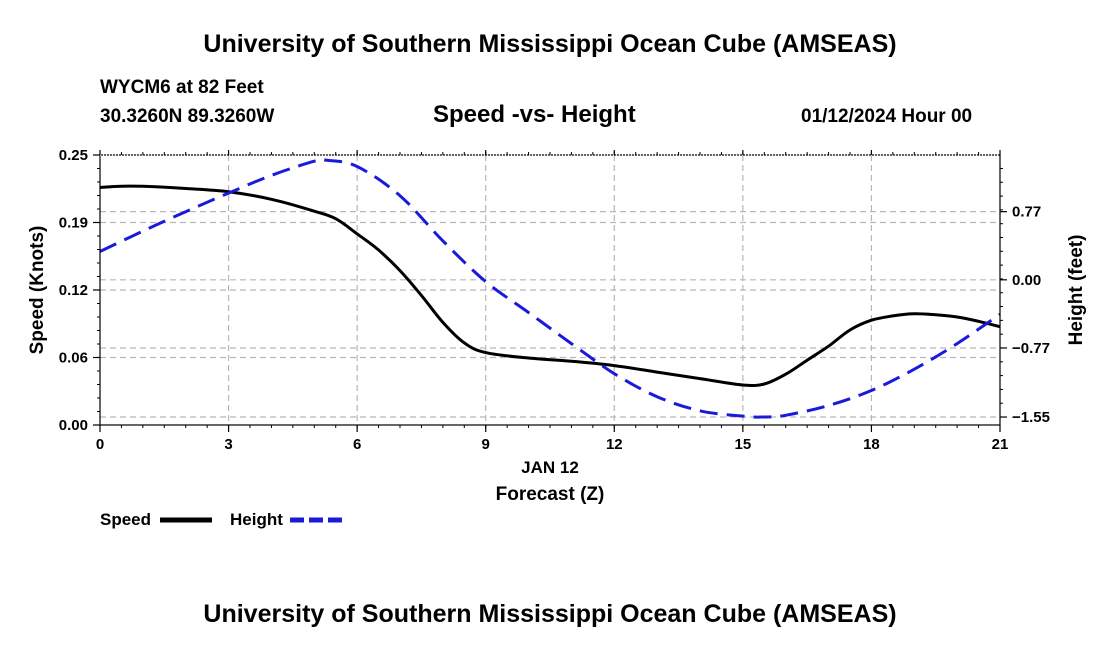  I want to click on forecast-datetime: 01/12/2024 Hour 00, so click(887, 116).